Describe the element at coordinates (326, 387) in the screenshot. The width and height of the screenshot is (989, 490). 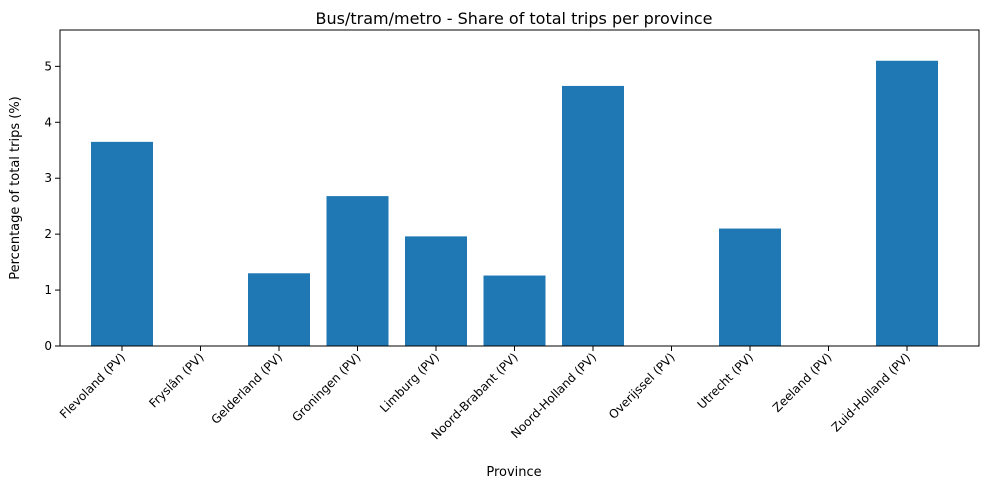
I see `x-tick-label: Groningen (PV)` at that location.